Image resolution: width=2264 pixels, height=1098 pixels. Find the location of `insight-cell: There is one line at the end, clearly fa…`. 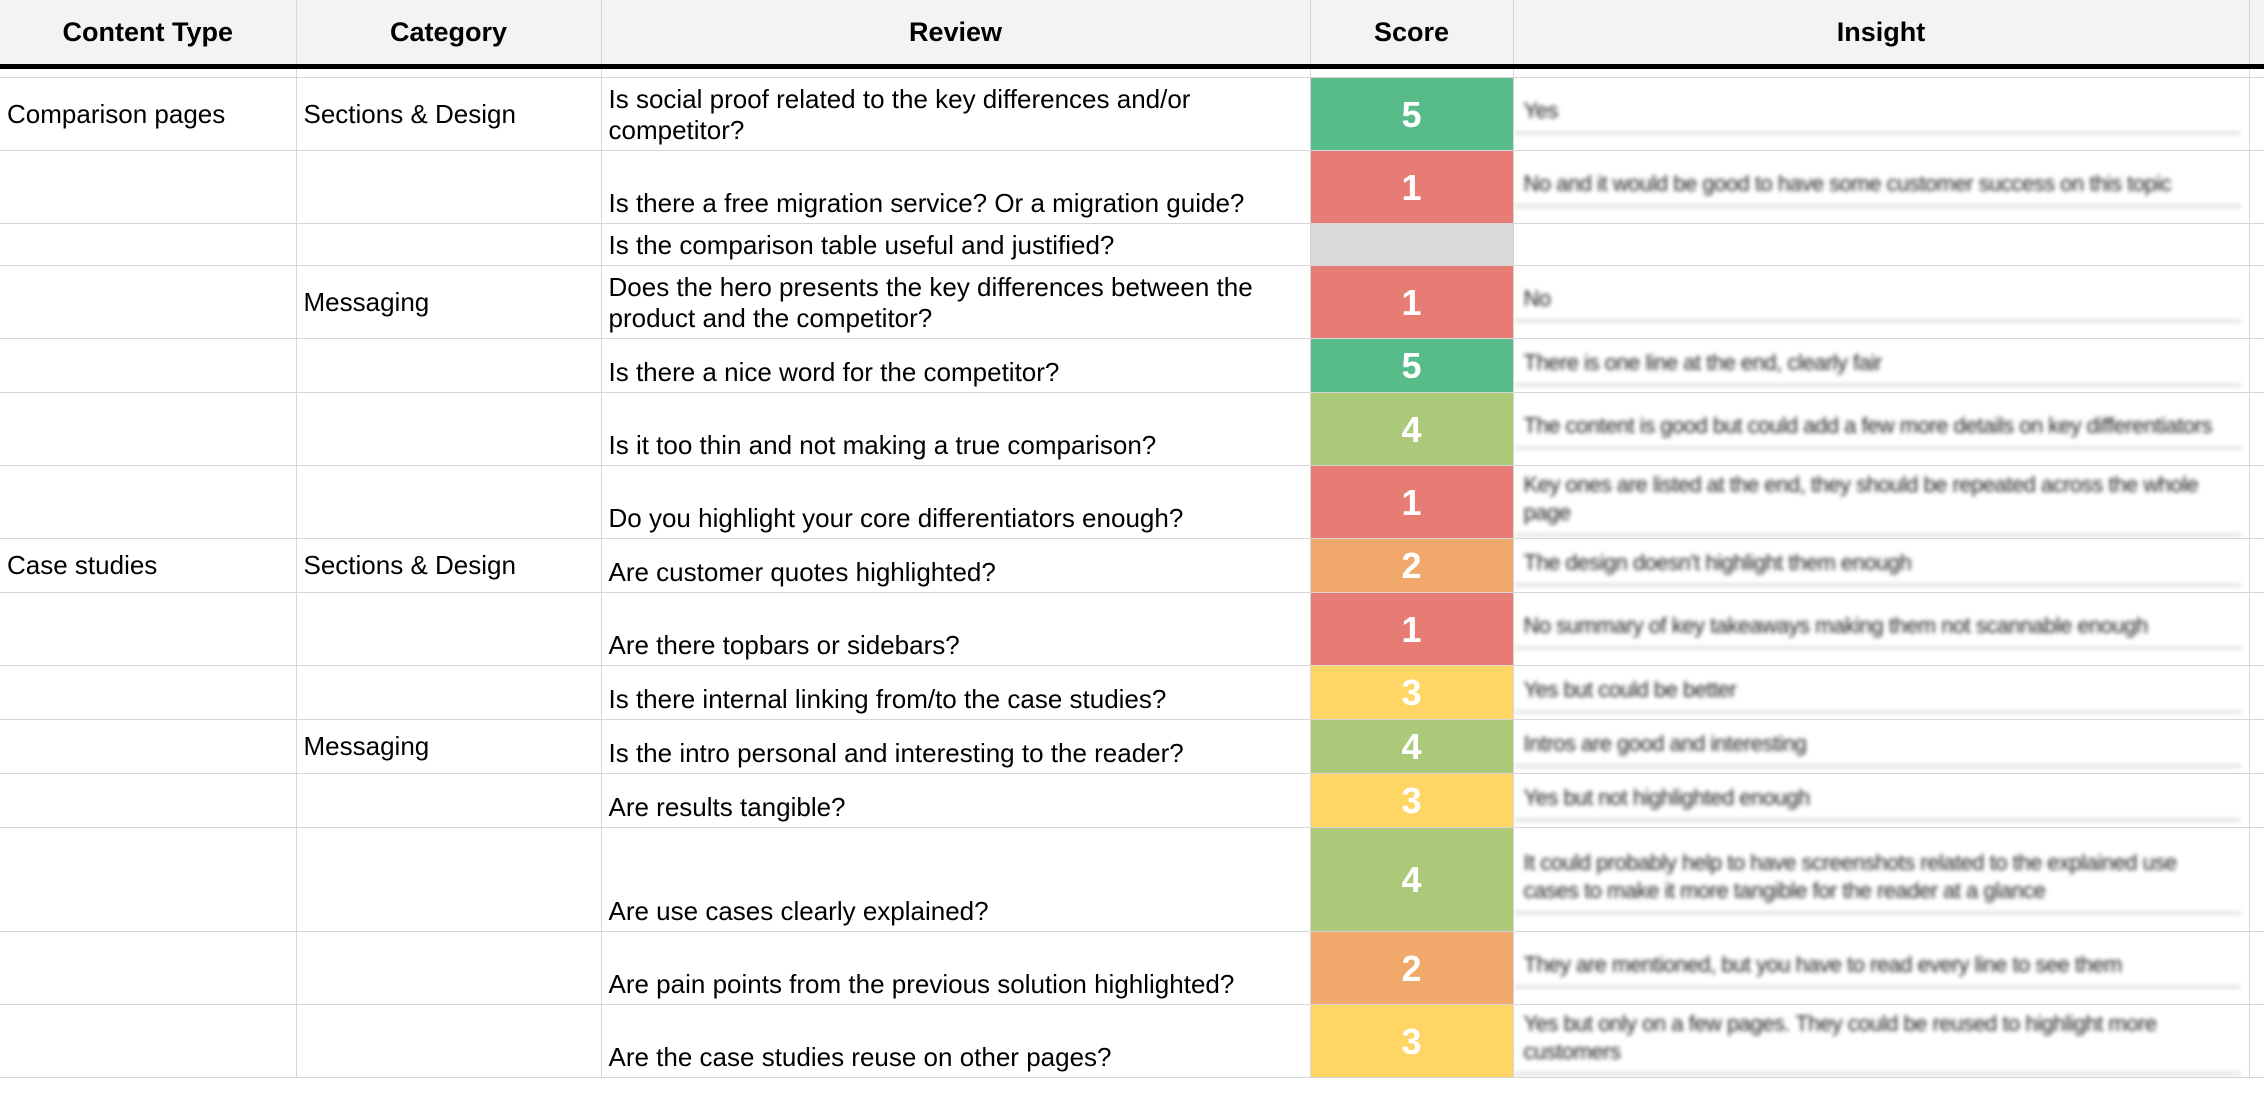

insight-cell: There is one line at the end, clearly fa… is located at coordinates (1881, 365).